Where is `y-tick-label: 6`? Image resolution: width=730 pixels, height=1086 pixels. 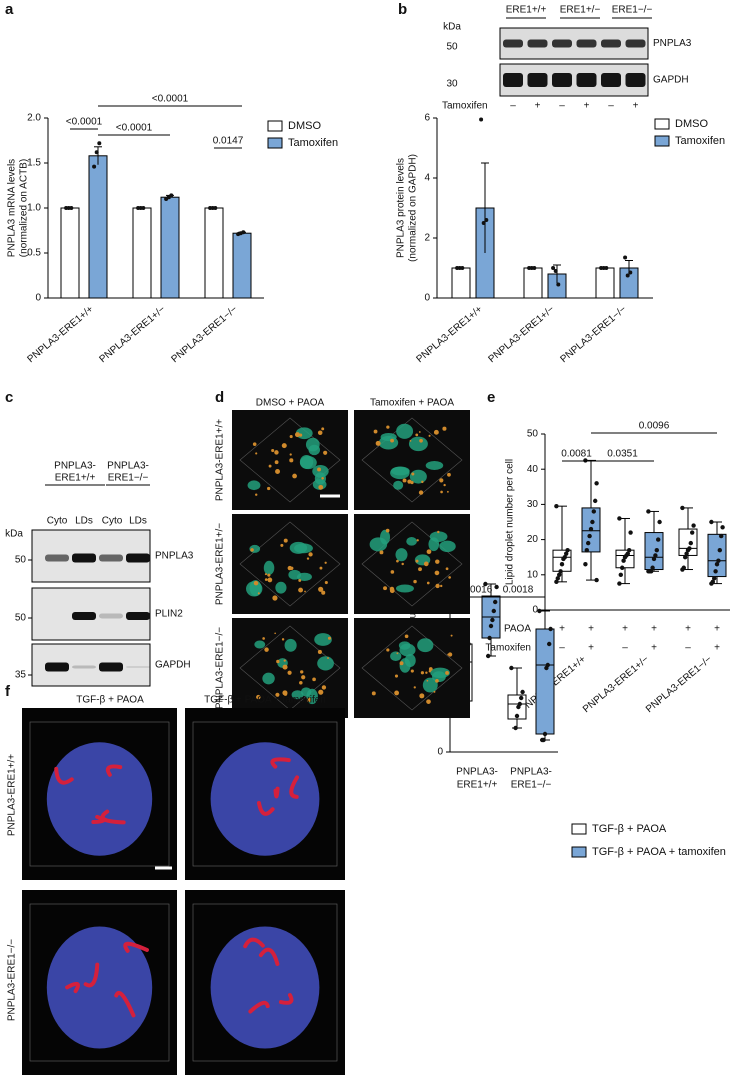 y-tick-label: 6 is located at coordinates (427, 118).